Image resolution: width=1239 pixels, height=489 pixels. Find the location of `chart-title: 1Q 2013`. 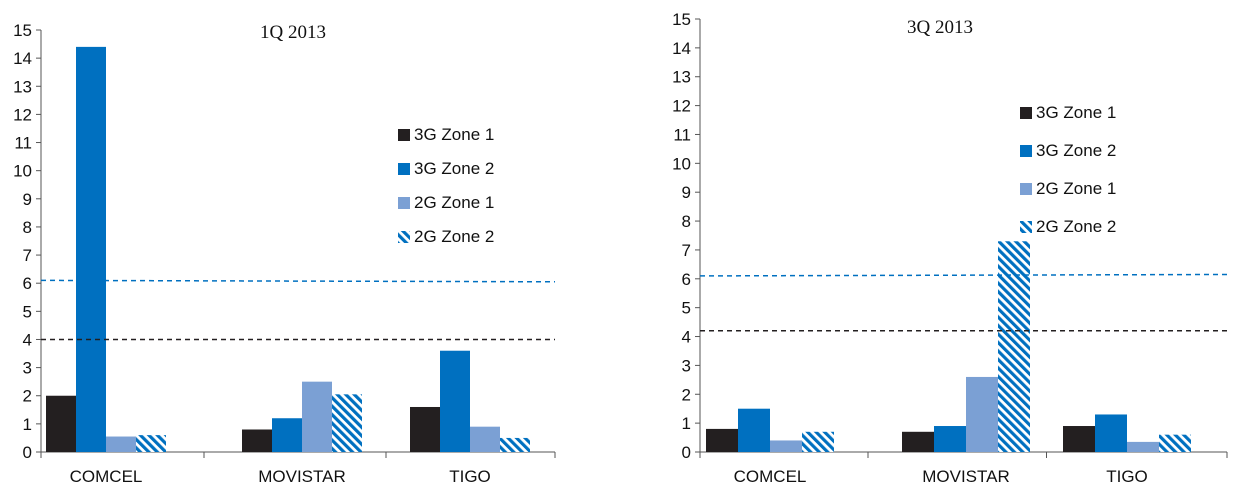

chart-title: 1Q 2013 is located at coordinates (293, 32).